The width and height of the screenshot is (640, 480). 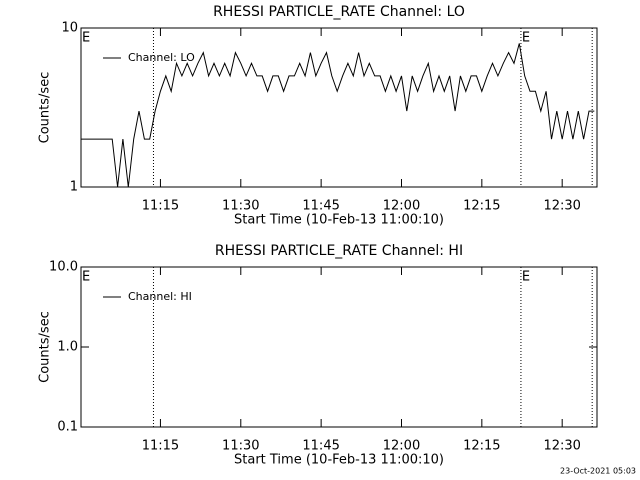 I want to click on y-tick-label: 1.0, so click(x=67, y=347).